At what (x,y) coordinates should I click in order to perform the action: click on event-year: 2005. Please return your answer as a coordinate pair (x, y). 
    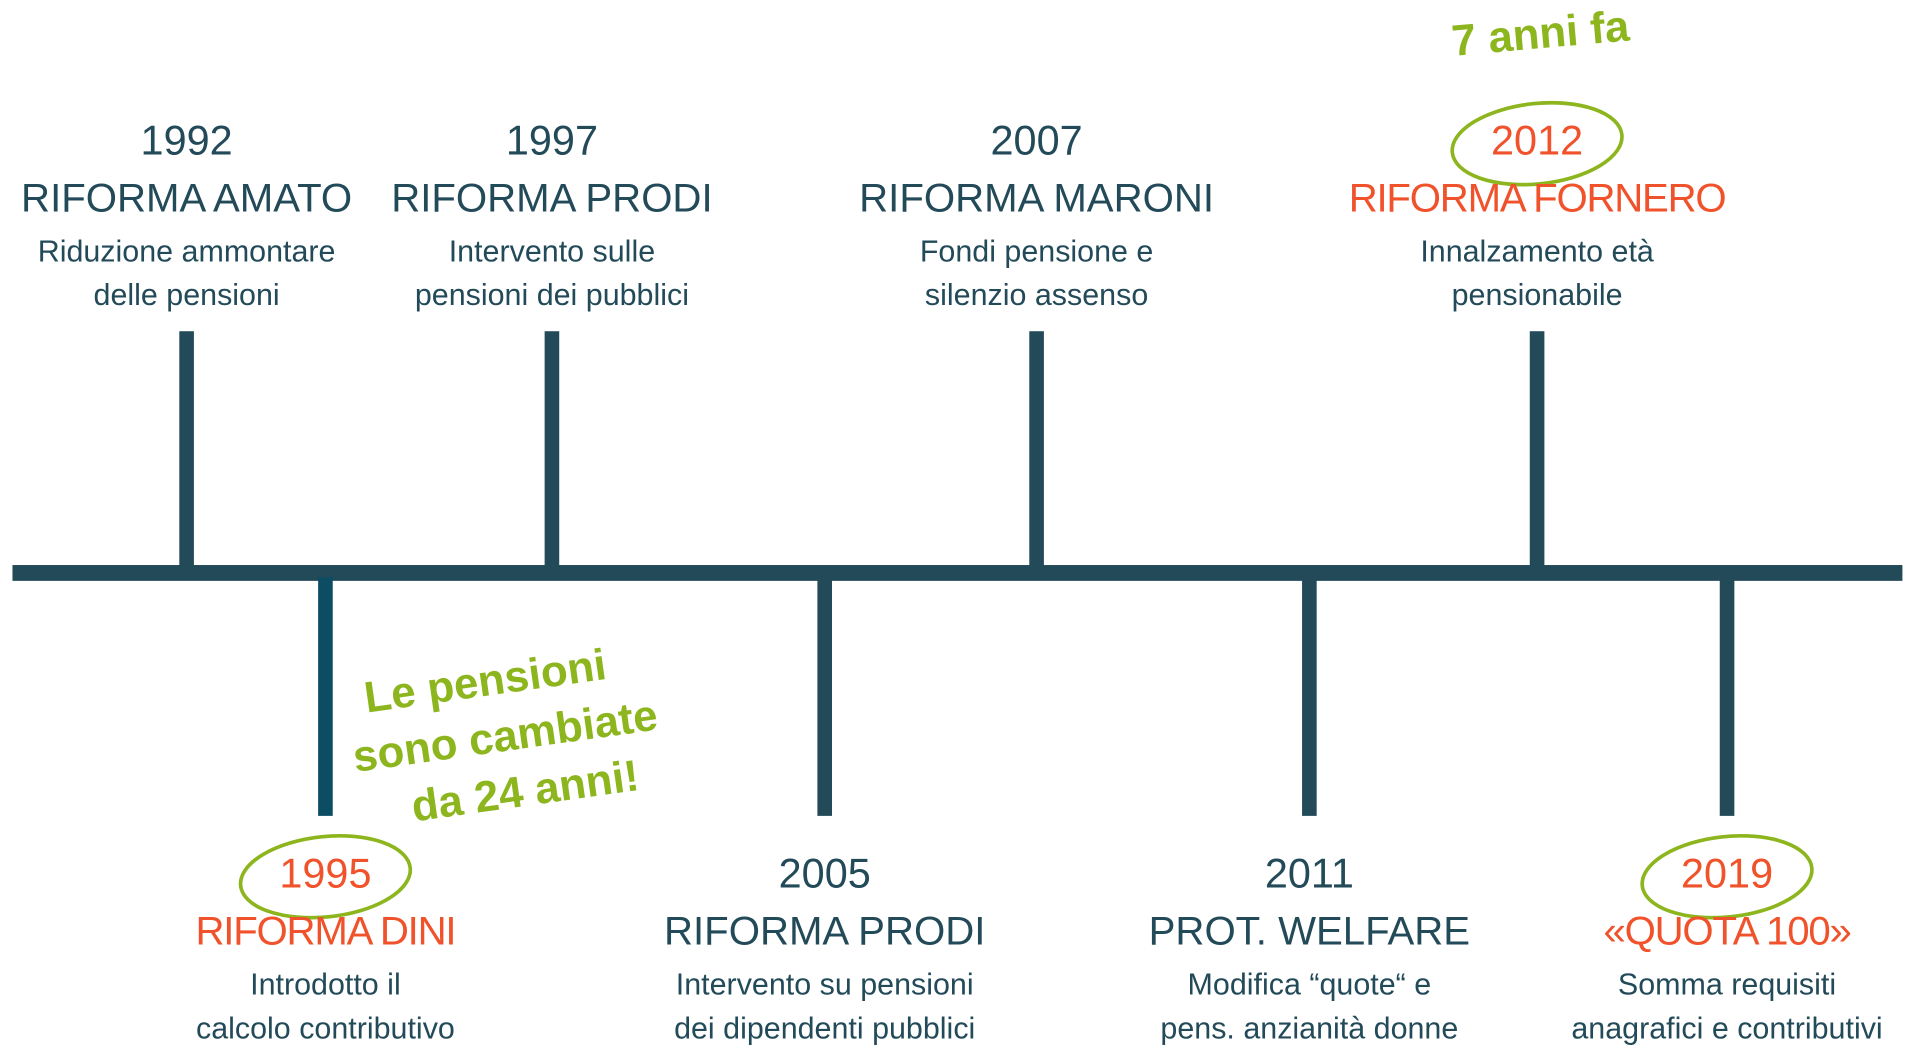
    Looking at the image, I should click on (825, 874).